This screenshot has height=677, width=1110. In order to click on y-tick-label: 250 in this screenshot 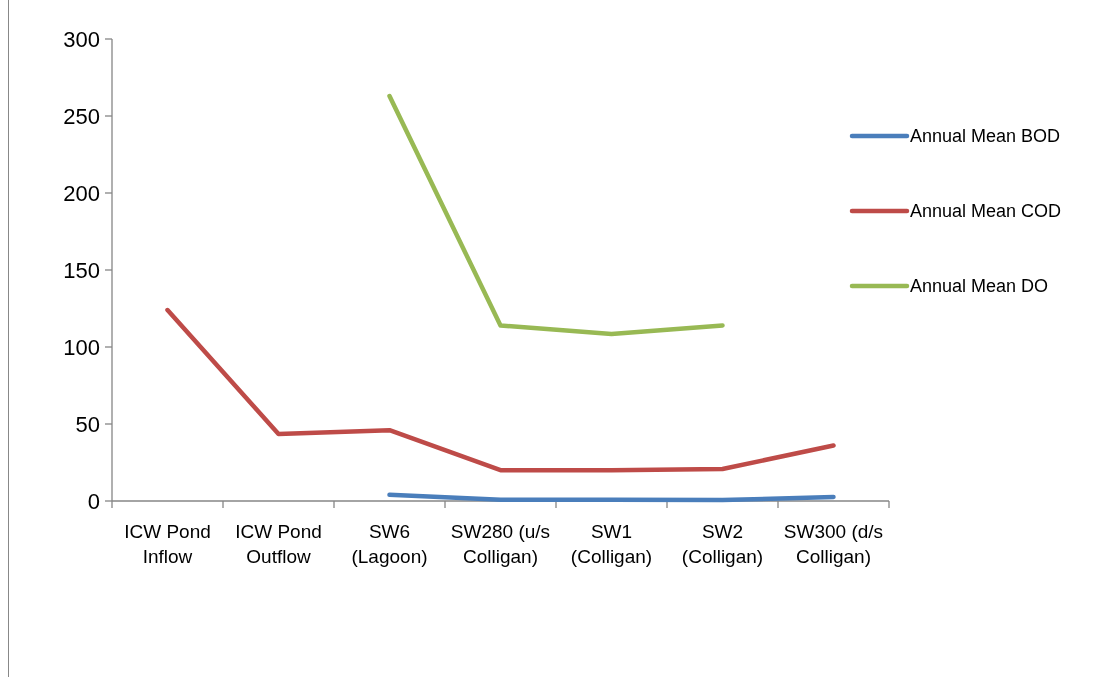, I will do `click(81, 116)`.